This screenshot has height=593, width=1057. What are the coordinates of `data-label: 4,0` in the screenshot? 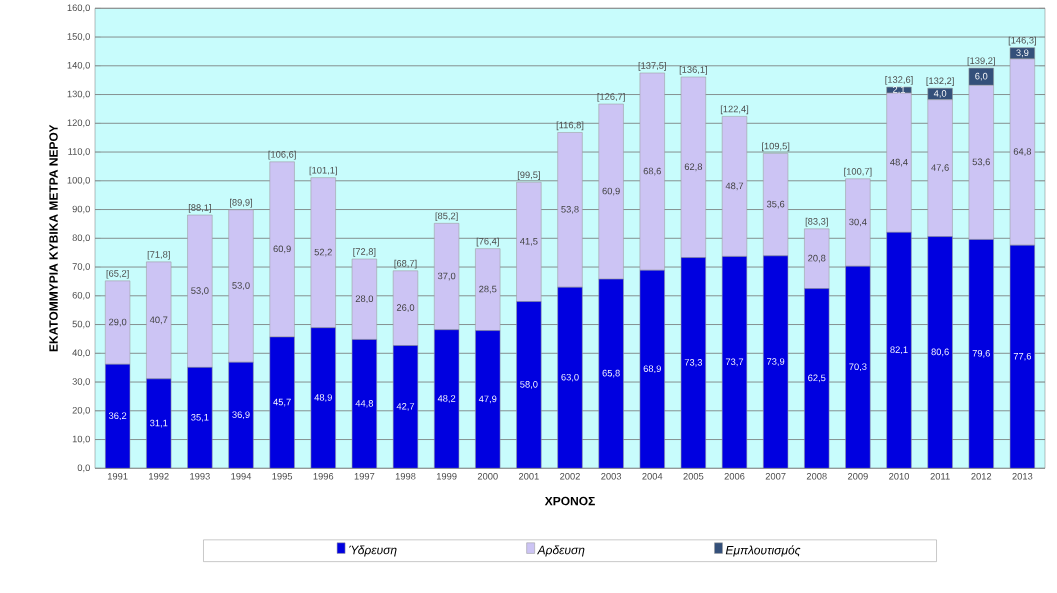 It's located at (940, 93).